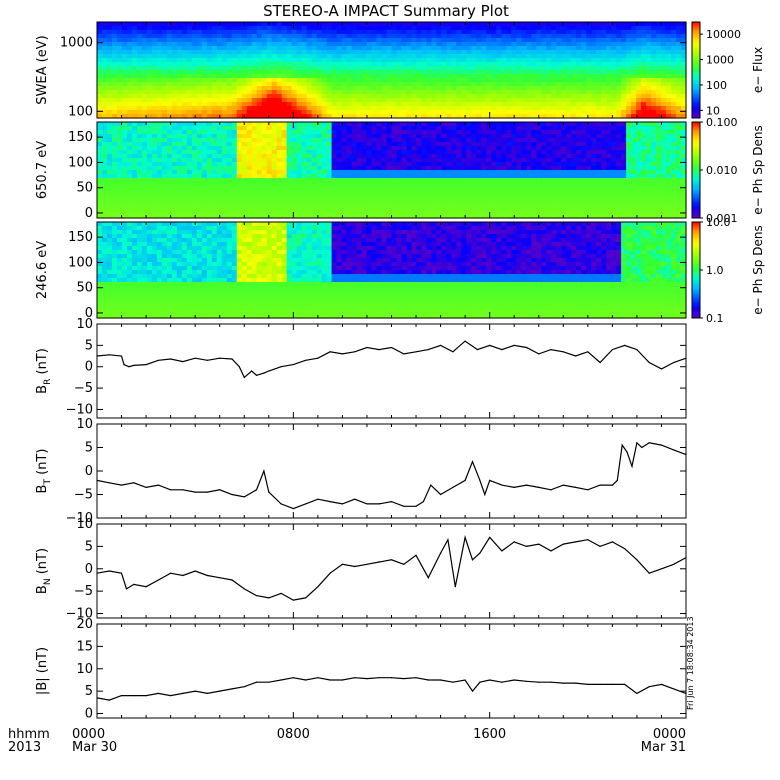 This screenshot has height=780, width=780. I want to click on y-tick-label: 100, so click(80, 162).